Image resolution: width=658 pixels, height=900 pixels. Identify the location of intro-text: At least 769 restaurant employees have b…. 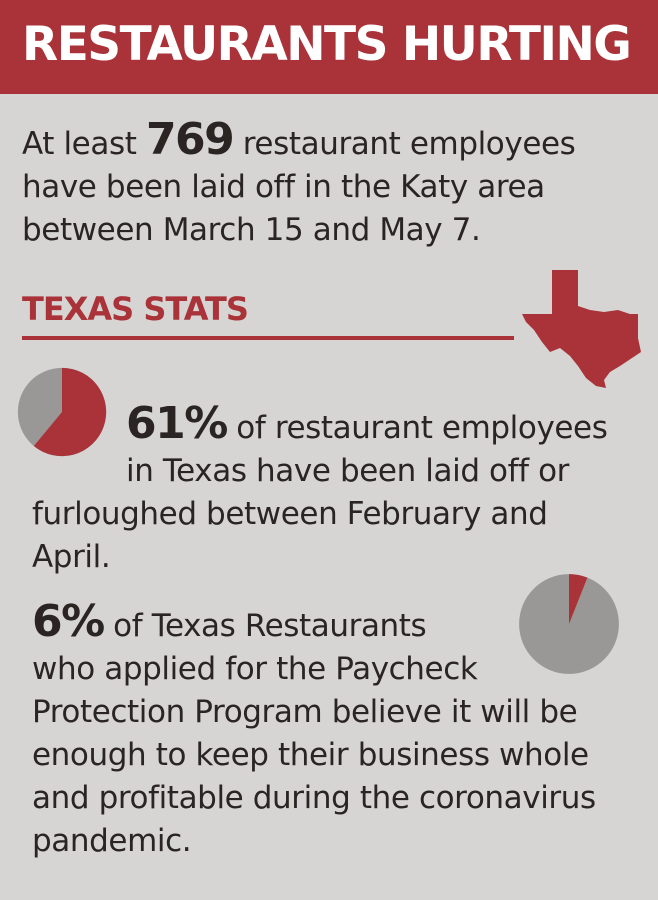
(332, 185).